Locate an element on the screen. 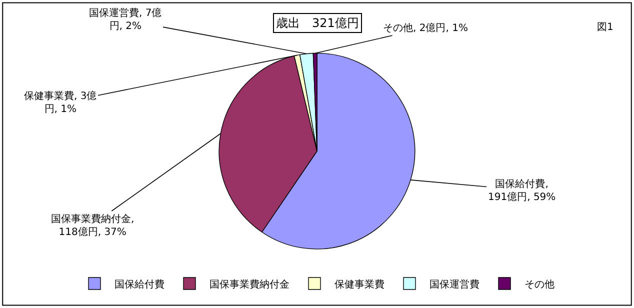 Image resolution: width=634 pixels, height=308 pixels. text: 歳出 321億円 is located at coordinates (317, 23).